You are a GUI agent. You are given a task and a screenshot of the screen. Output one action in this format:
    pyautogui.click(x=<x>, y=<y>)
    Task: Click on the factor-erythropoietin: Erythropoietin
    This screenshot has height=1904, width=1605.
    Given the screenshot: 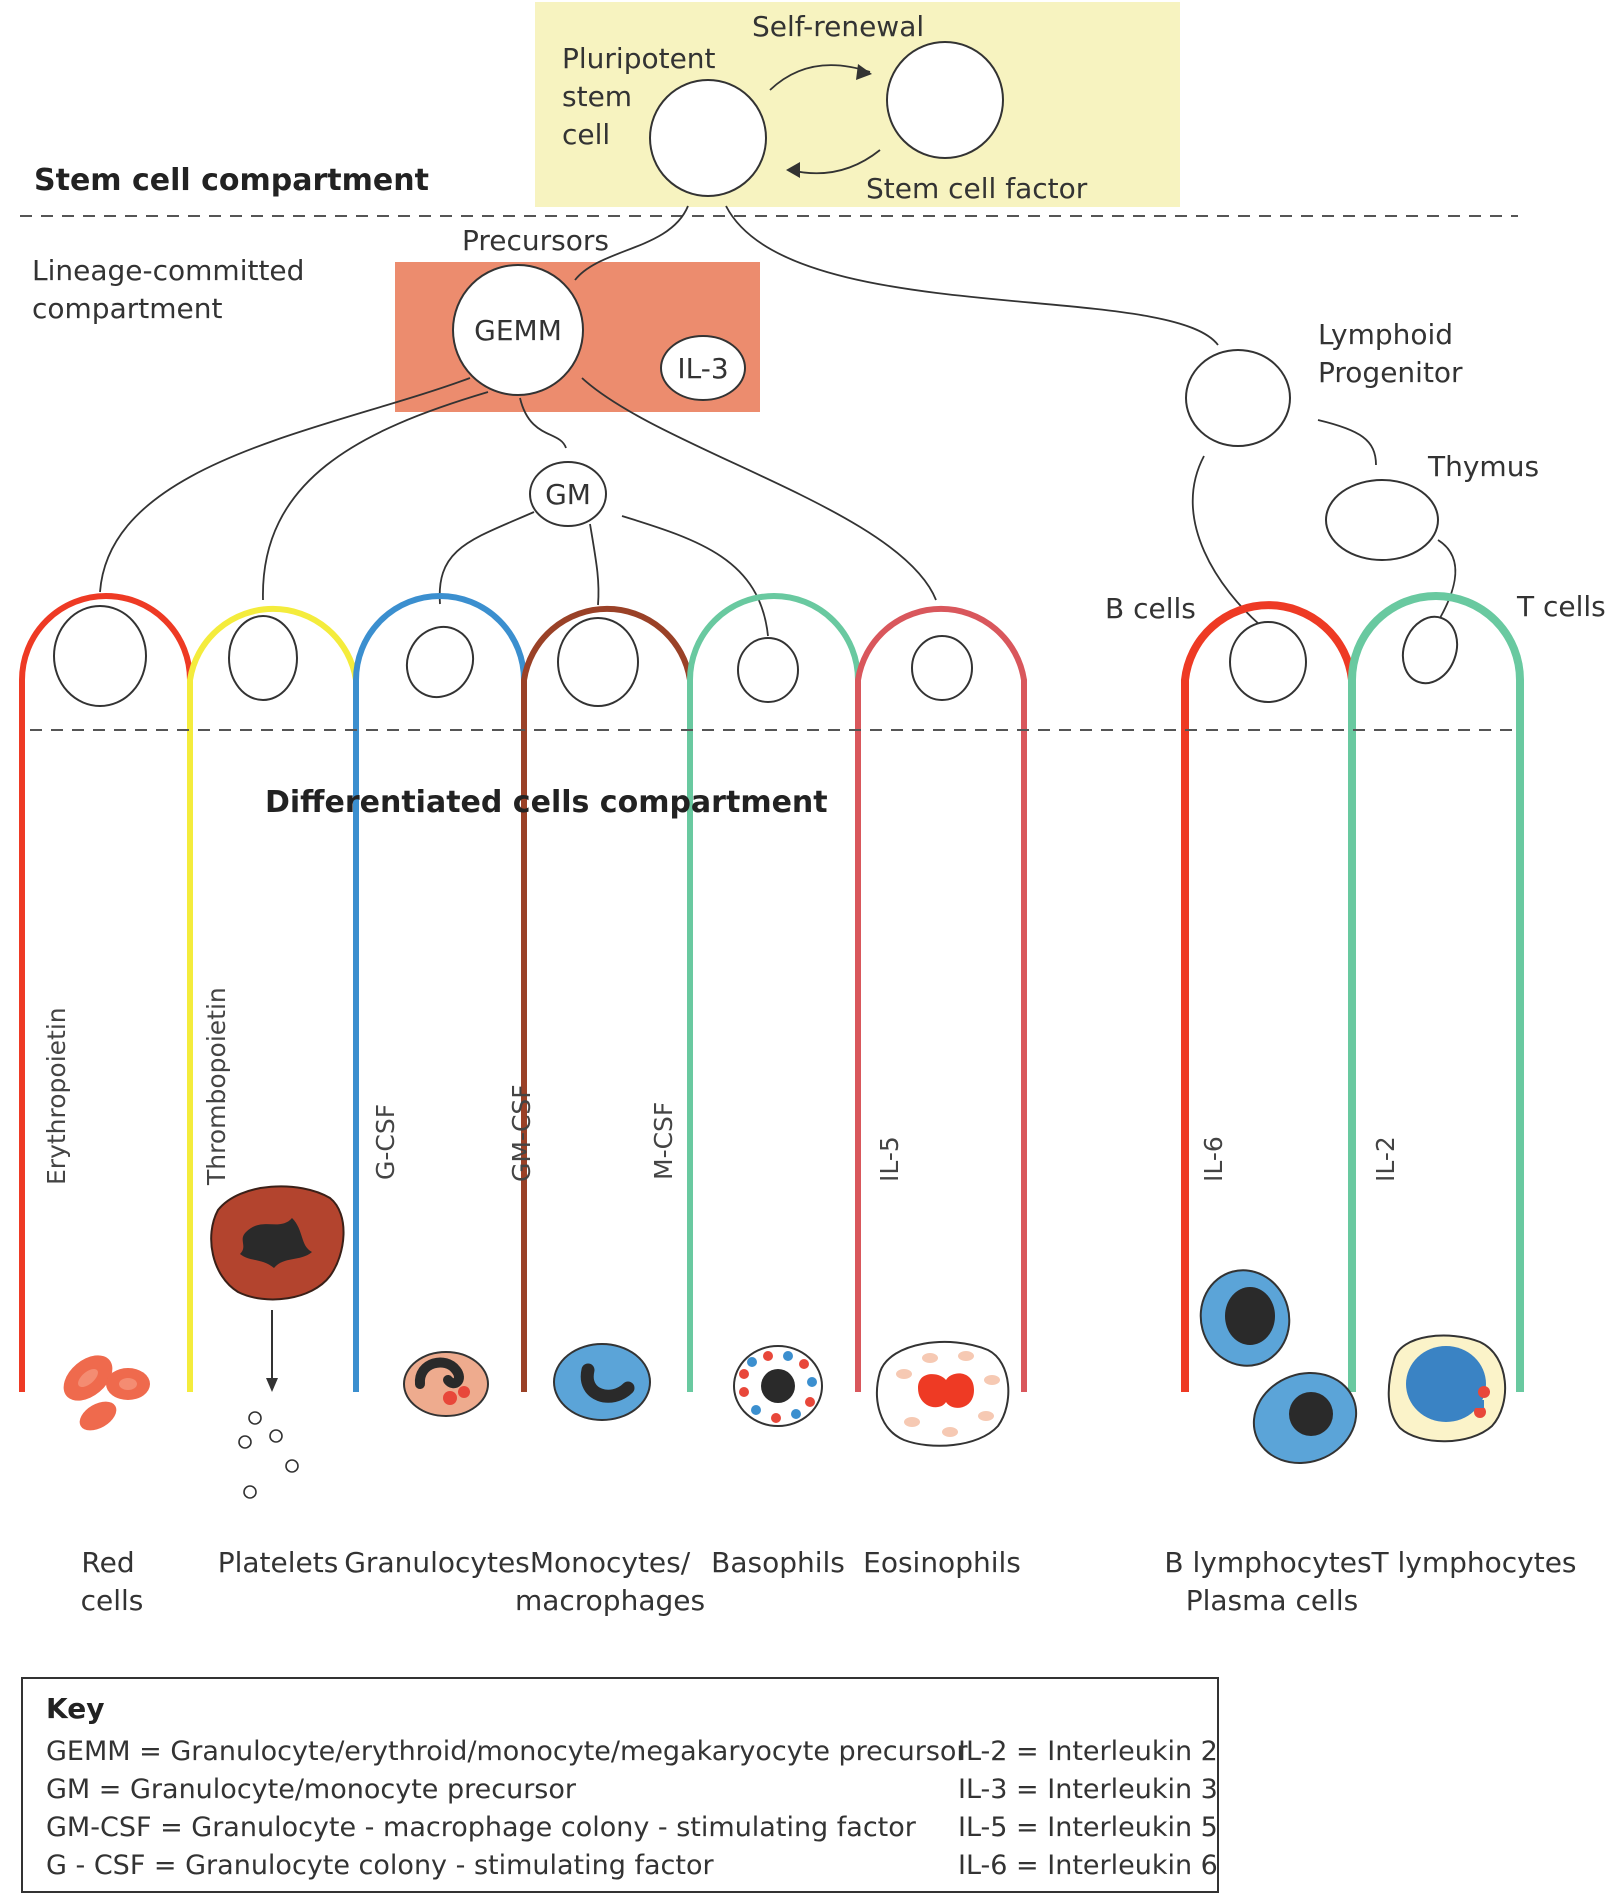 What is the action you would take?
    pyautogui.click(x=56, y=1096)
    